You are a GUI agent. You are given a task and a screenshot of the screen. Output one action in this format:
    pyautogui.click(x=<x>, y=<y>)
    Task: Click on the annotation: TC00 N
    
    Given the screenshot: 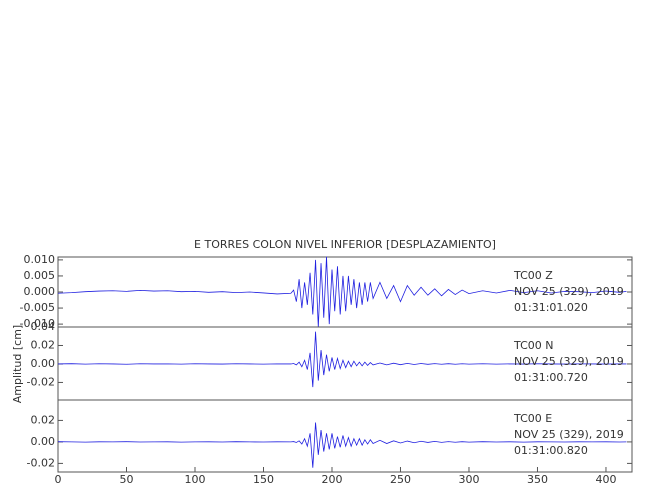 What is the action you would take?
    pyautogui.click(x=533, y=345)
    